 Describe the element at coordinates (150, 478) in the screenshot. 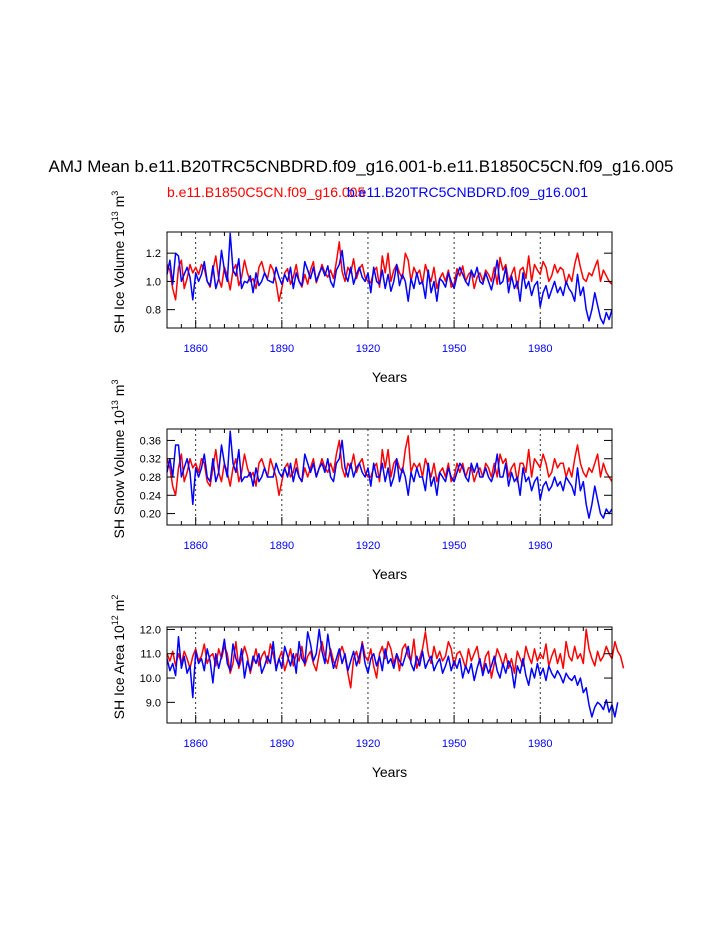

I see `y-tick-label: 0.28` at that location.